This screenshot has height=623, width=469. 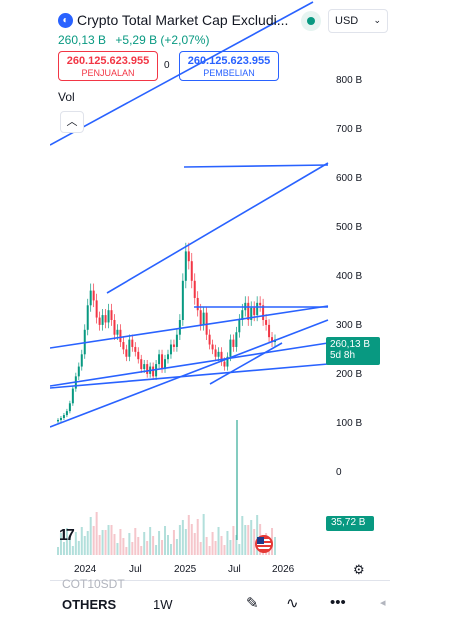 I want to click on us-flag-icon, so click(x=264, y=544).